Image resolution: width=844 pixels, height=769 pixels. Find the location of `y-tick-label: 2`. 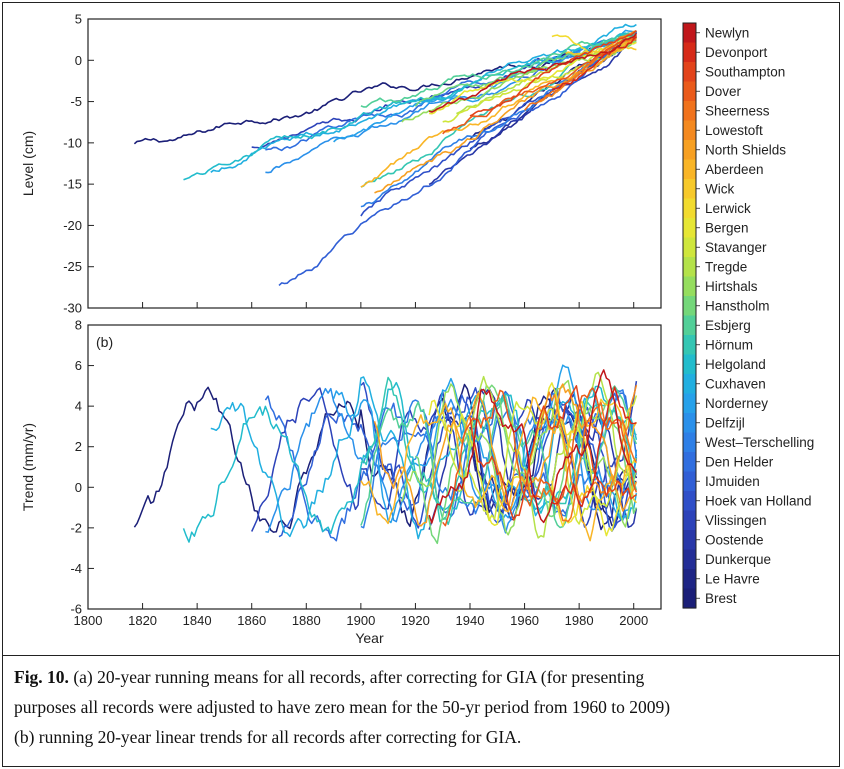

y-tick-label: 2 is located at coordinates (78, 446).